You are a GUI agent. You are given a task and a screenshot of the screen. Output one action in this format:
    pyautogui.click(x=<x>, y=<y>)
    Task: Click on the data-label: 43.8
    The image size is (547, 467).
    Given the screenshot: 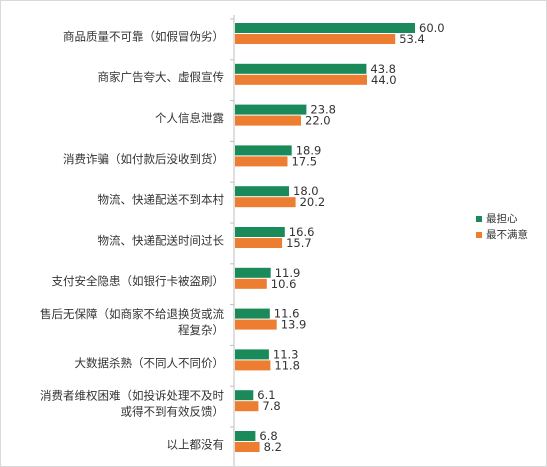 What is the action you would take?
    pyautogui.click(x=383, y=69)
    